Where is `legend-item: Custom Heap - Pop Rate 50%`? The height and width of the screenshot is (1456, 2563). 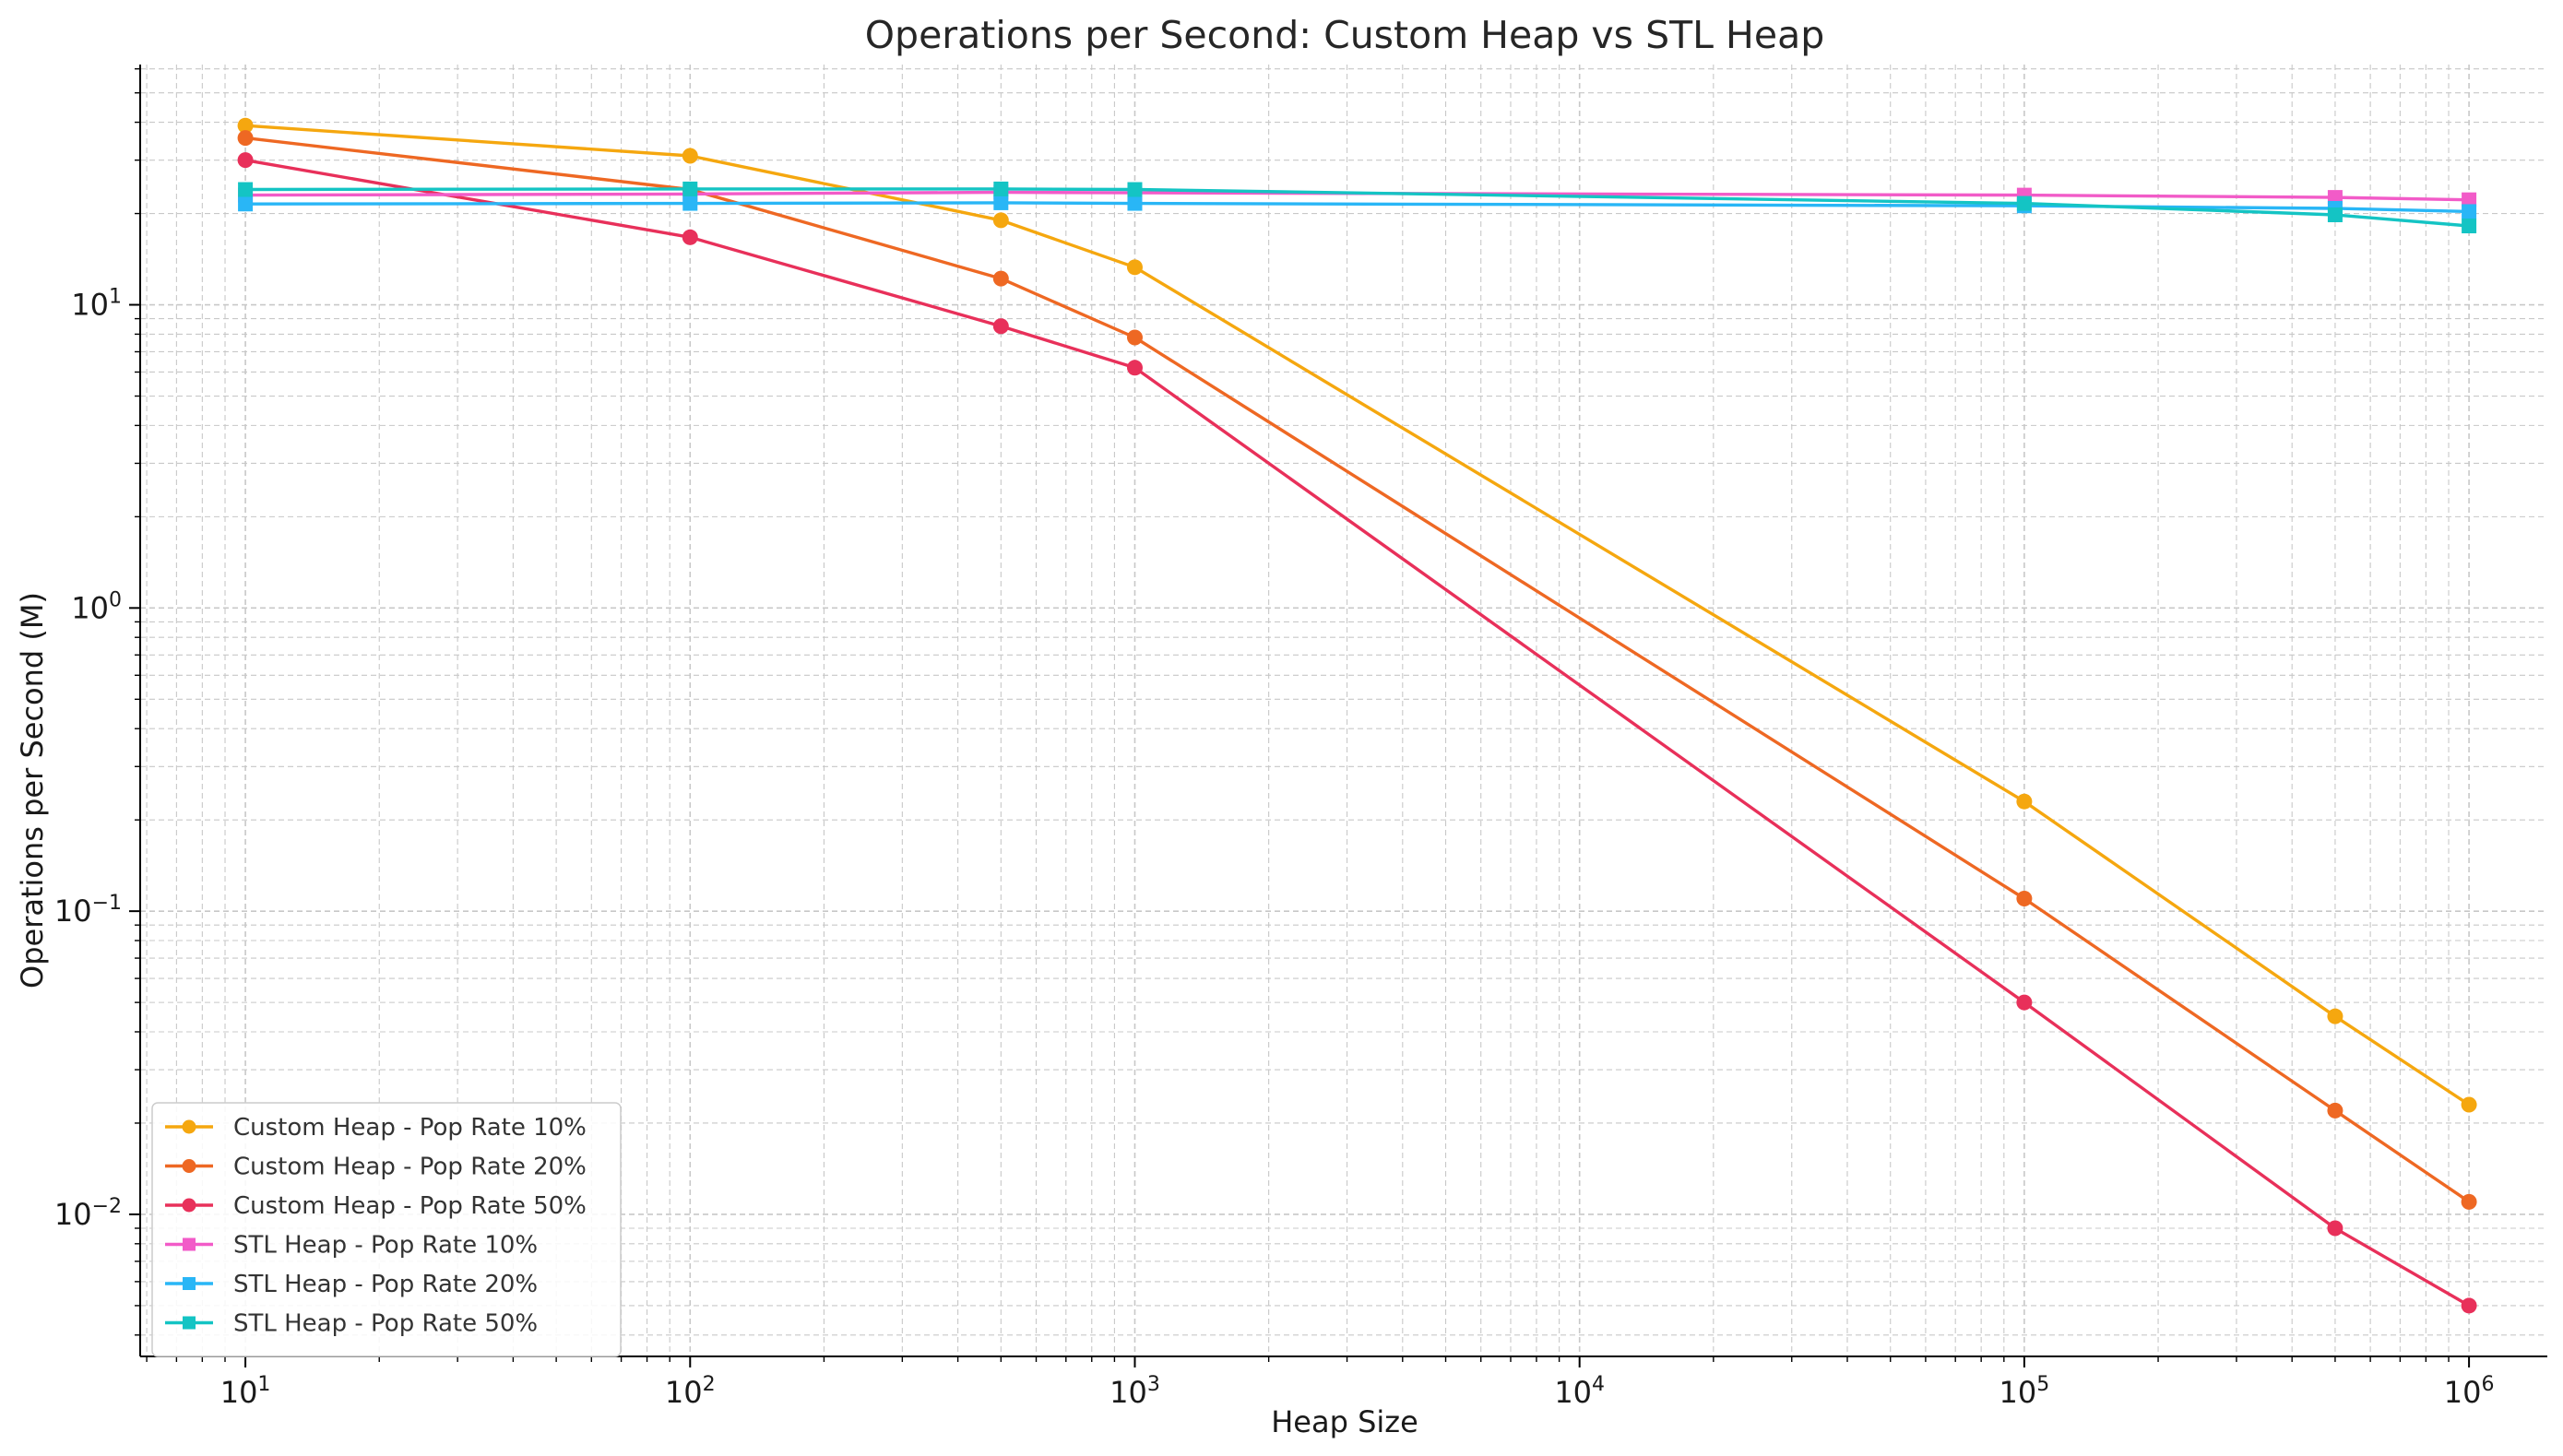 legend-item: Custom Heap - Pop Rate 50% is located at coordinates (376, 1206).